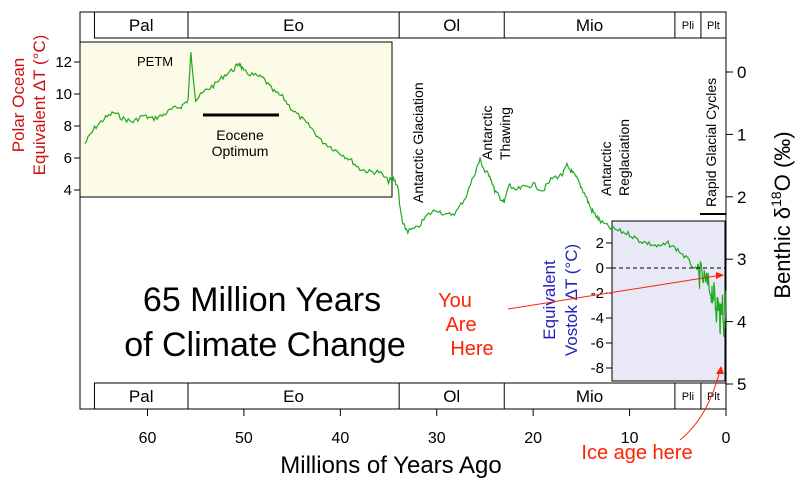 Image resolution: width=800 pixels, height=485 pixels. I want to click on polar-tick-label: 4, so click(68, 190).